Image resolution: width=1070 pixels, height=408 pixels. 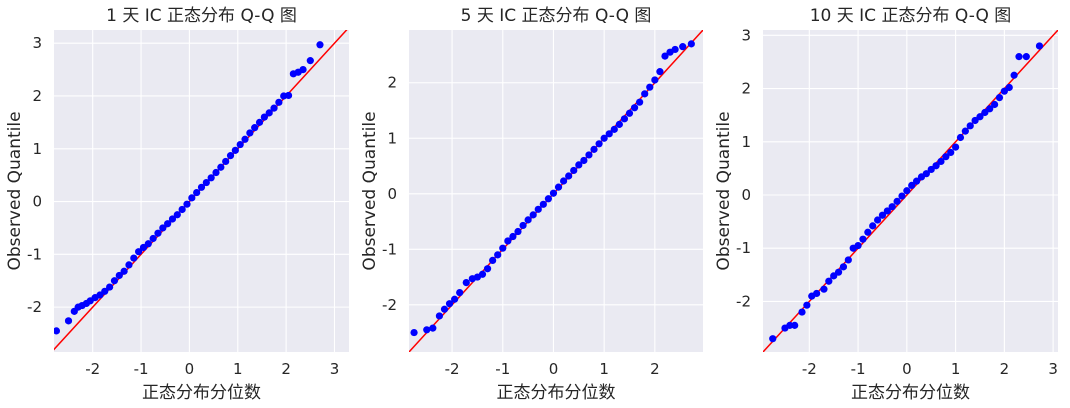 What do you see at coordinates (554, 369) in the screenshot?
I see `x-tick-label: 0` at bounding box center [554, 369].